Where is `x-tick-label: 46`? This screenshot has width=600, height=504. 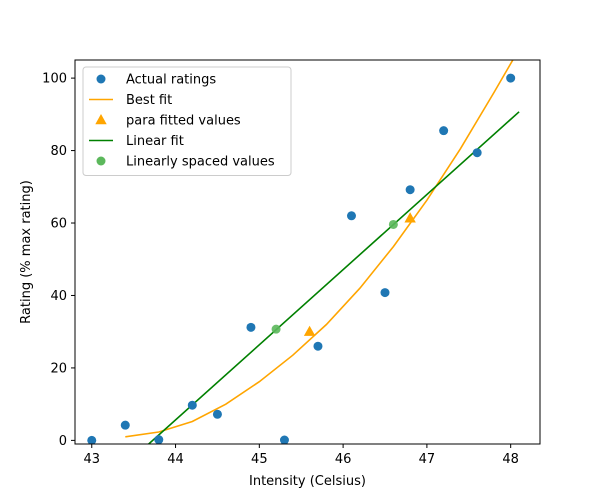
x-tick-label: 46 is located at coordinates (343, 459).